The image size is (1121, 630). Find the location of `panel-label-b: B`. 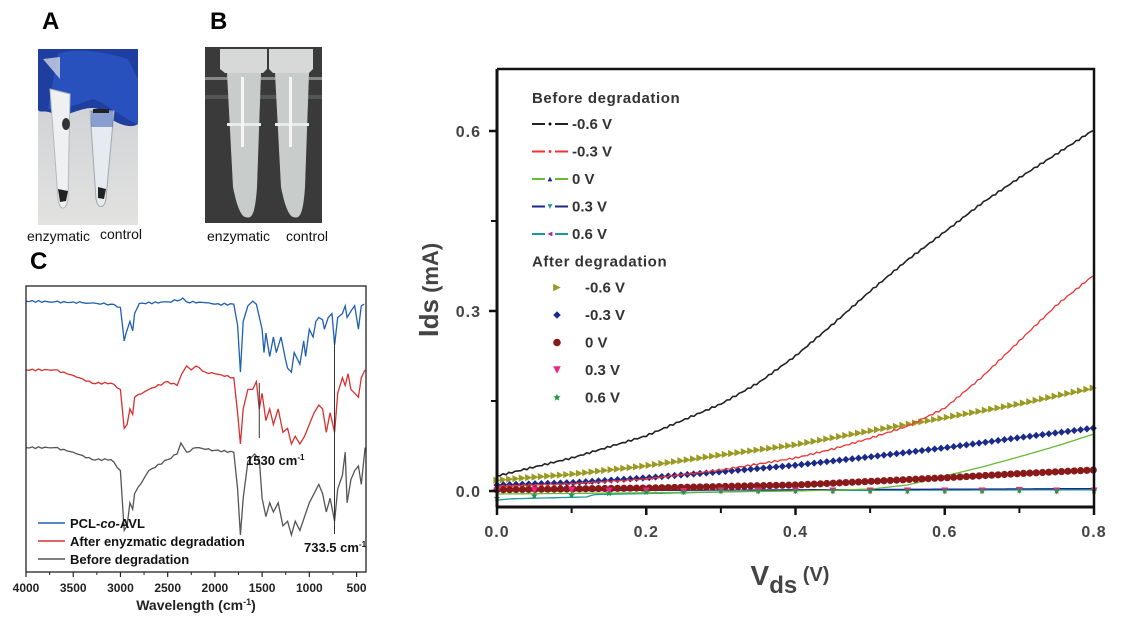

panel-label-b: B is located at coordinates (219, 21).